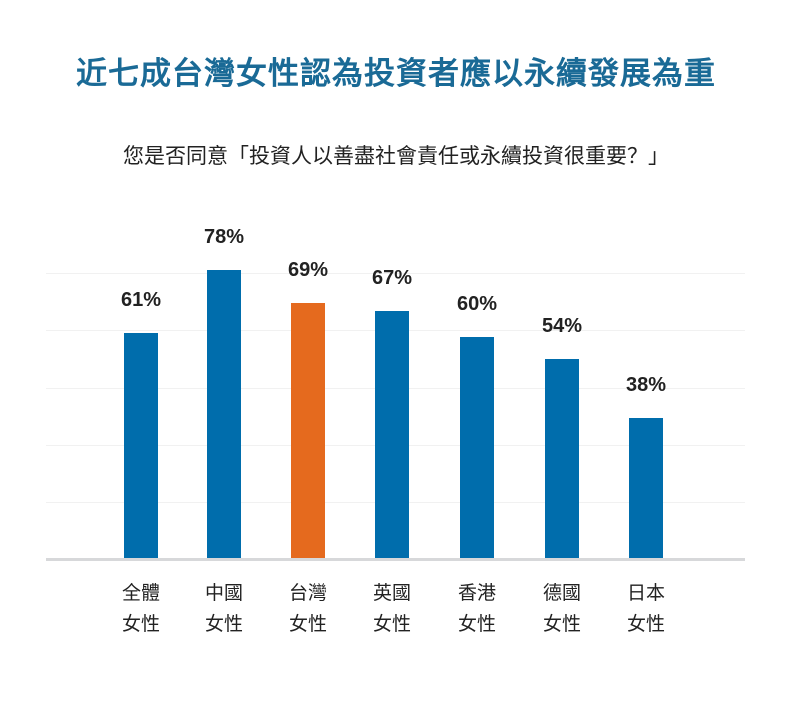 Image resolution: width=792 pixels, height=714 pixels. Describe the element at coordinates (140, 608) in the screenshot. I see `category-label: 全體 女性` at that location.